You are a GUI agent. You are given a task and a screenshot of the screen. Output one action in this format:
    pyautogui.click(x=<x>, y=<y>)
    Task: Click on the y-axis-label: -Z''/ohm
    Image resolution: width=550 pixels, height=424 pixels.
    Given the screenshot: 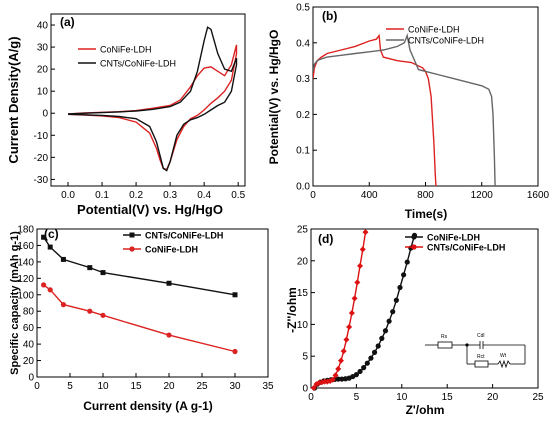 What is the action you would take?
    pyautogui.click(x=292, y=310)
    